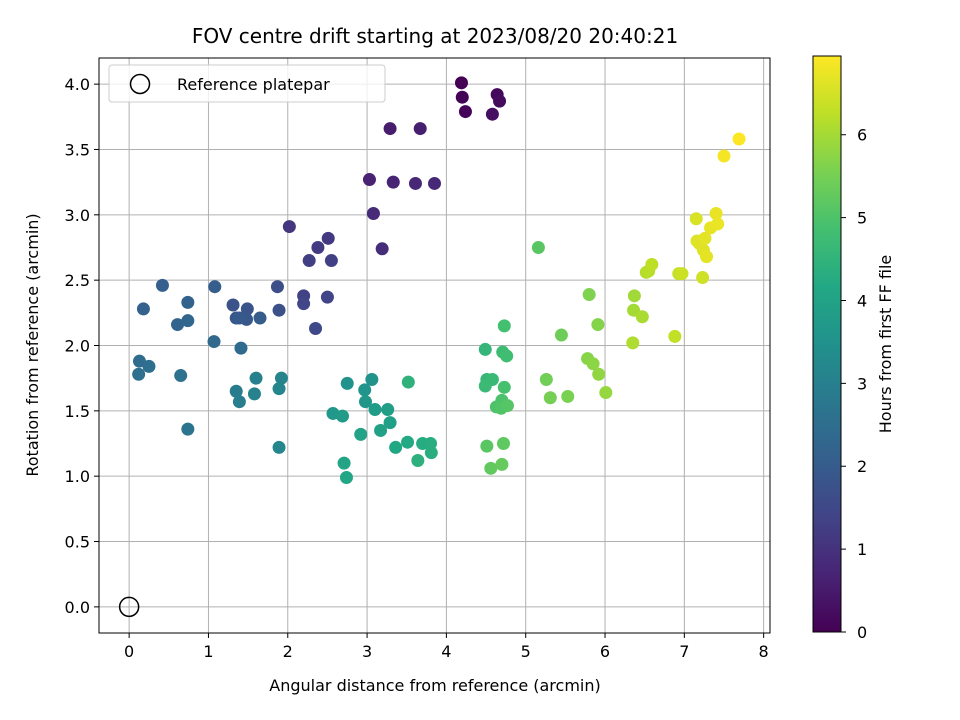  What do you see at coordinates (885, 344) in the screenshot?
I see `colorbar-label: Hours from first FF file` at bounding box center [885, 344].